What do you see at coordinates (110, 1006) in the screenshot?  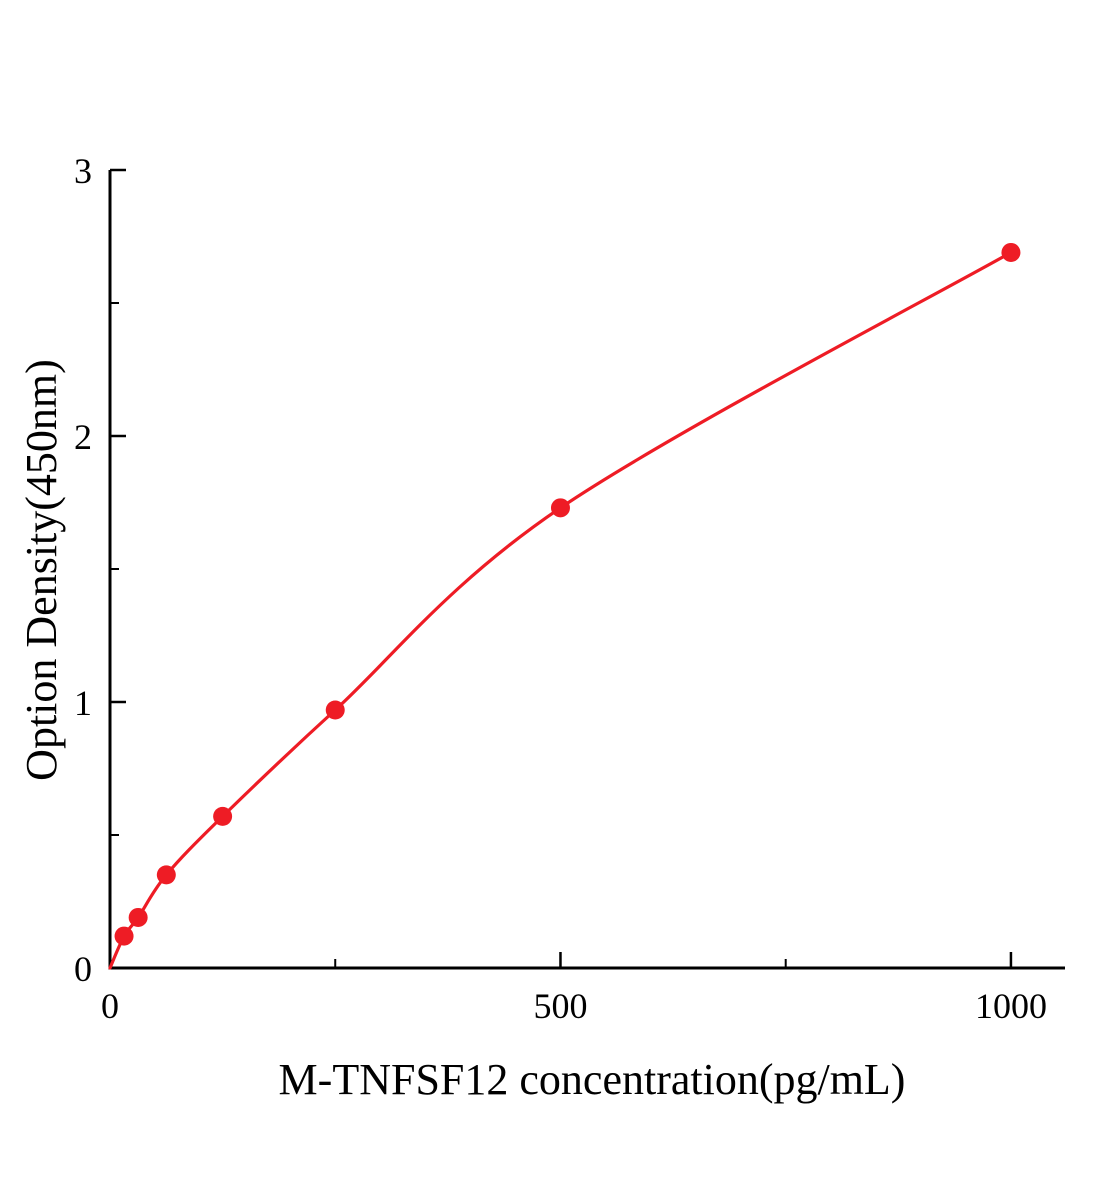 I see `x-tick-label: 0` at bounding box center [110, 1006].